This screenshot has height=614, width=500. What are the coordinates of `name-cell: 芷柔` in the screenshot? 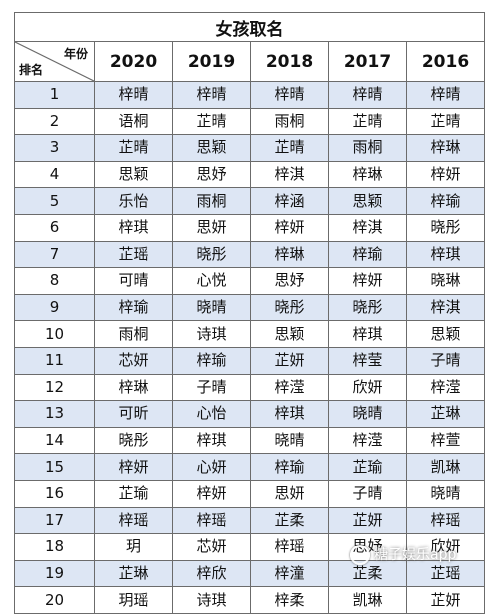 It's located at (289, 520).